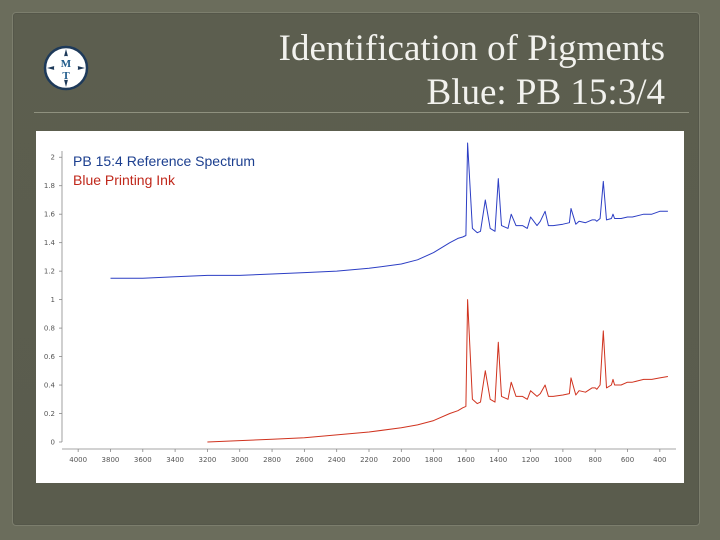 Image resolution: width=720 pixels, height=540 pixels. Describe the element at coordinates (53, 443) in the screenshot. I see `y-tick-label: 0` at that location.